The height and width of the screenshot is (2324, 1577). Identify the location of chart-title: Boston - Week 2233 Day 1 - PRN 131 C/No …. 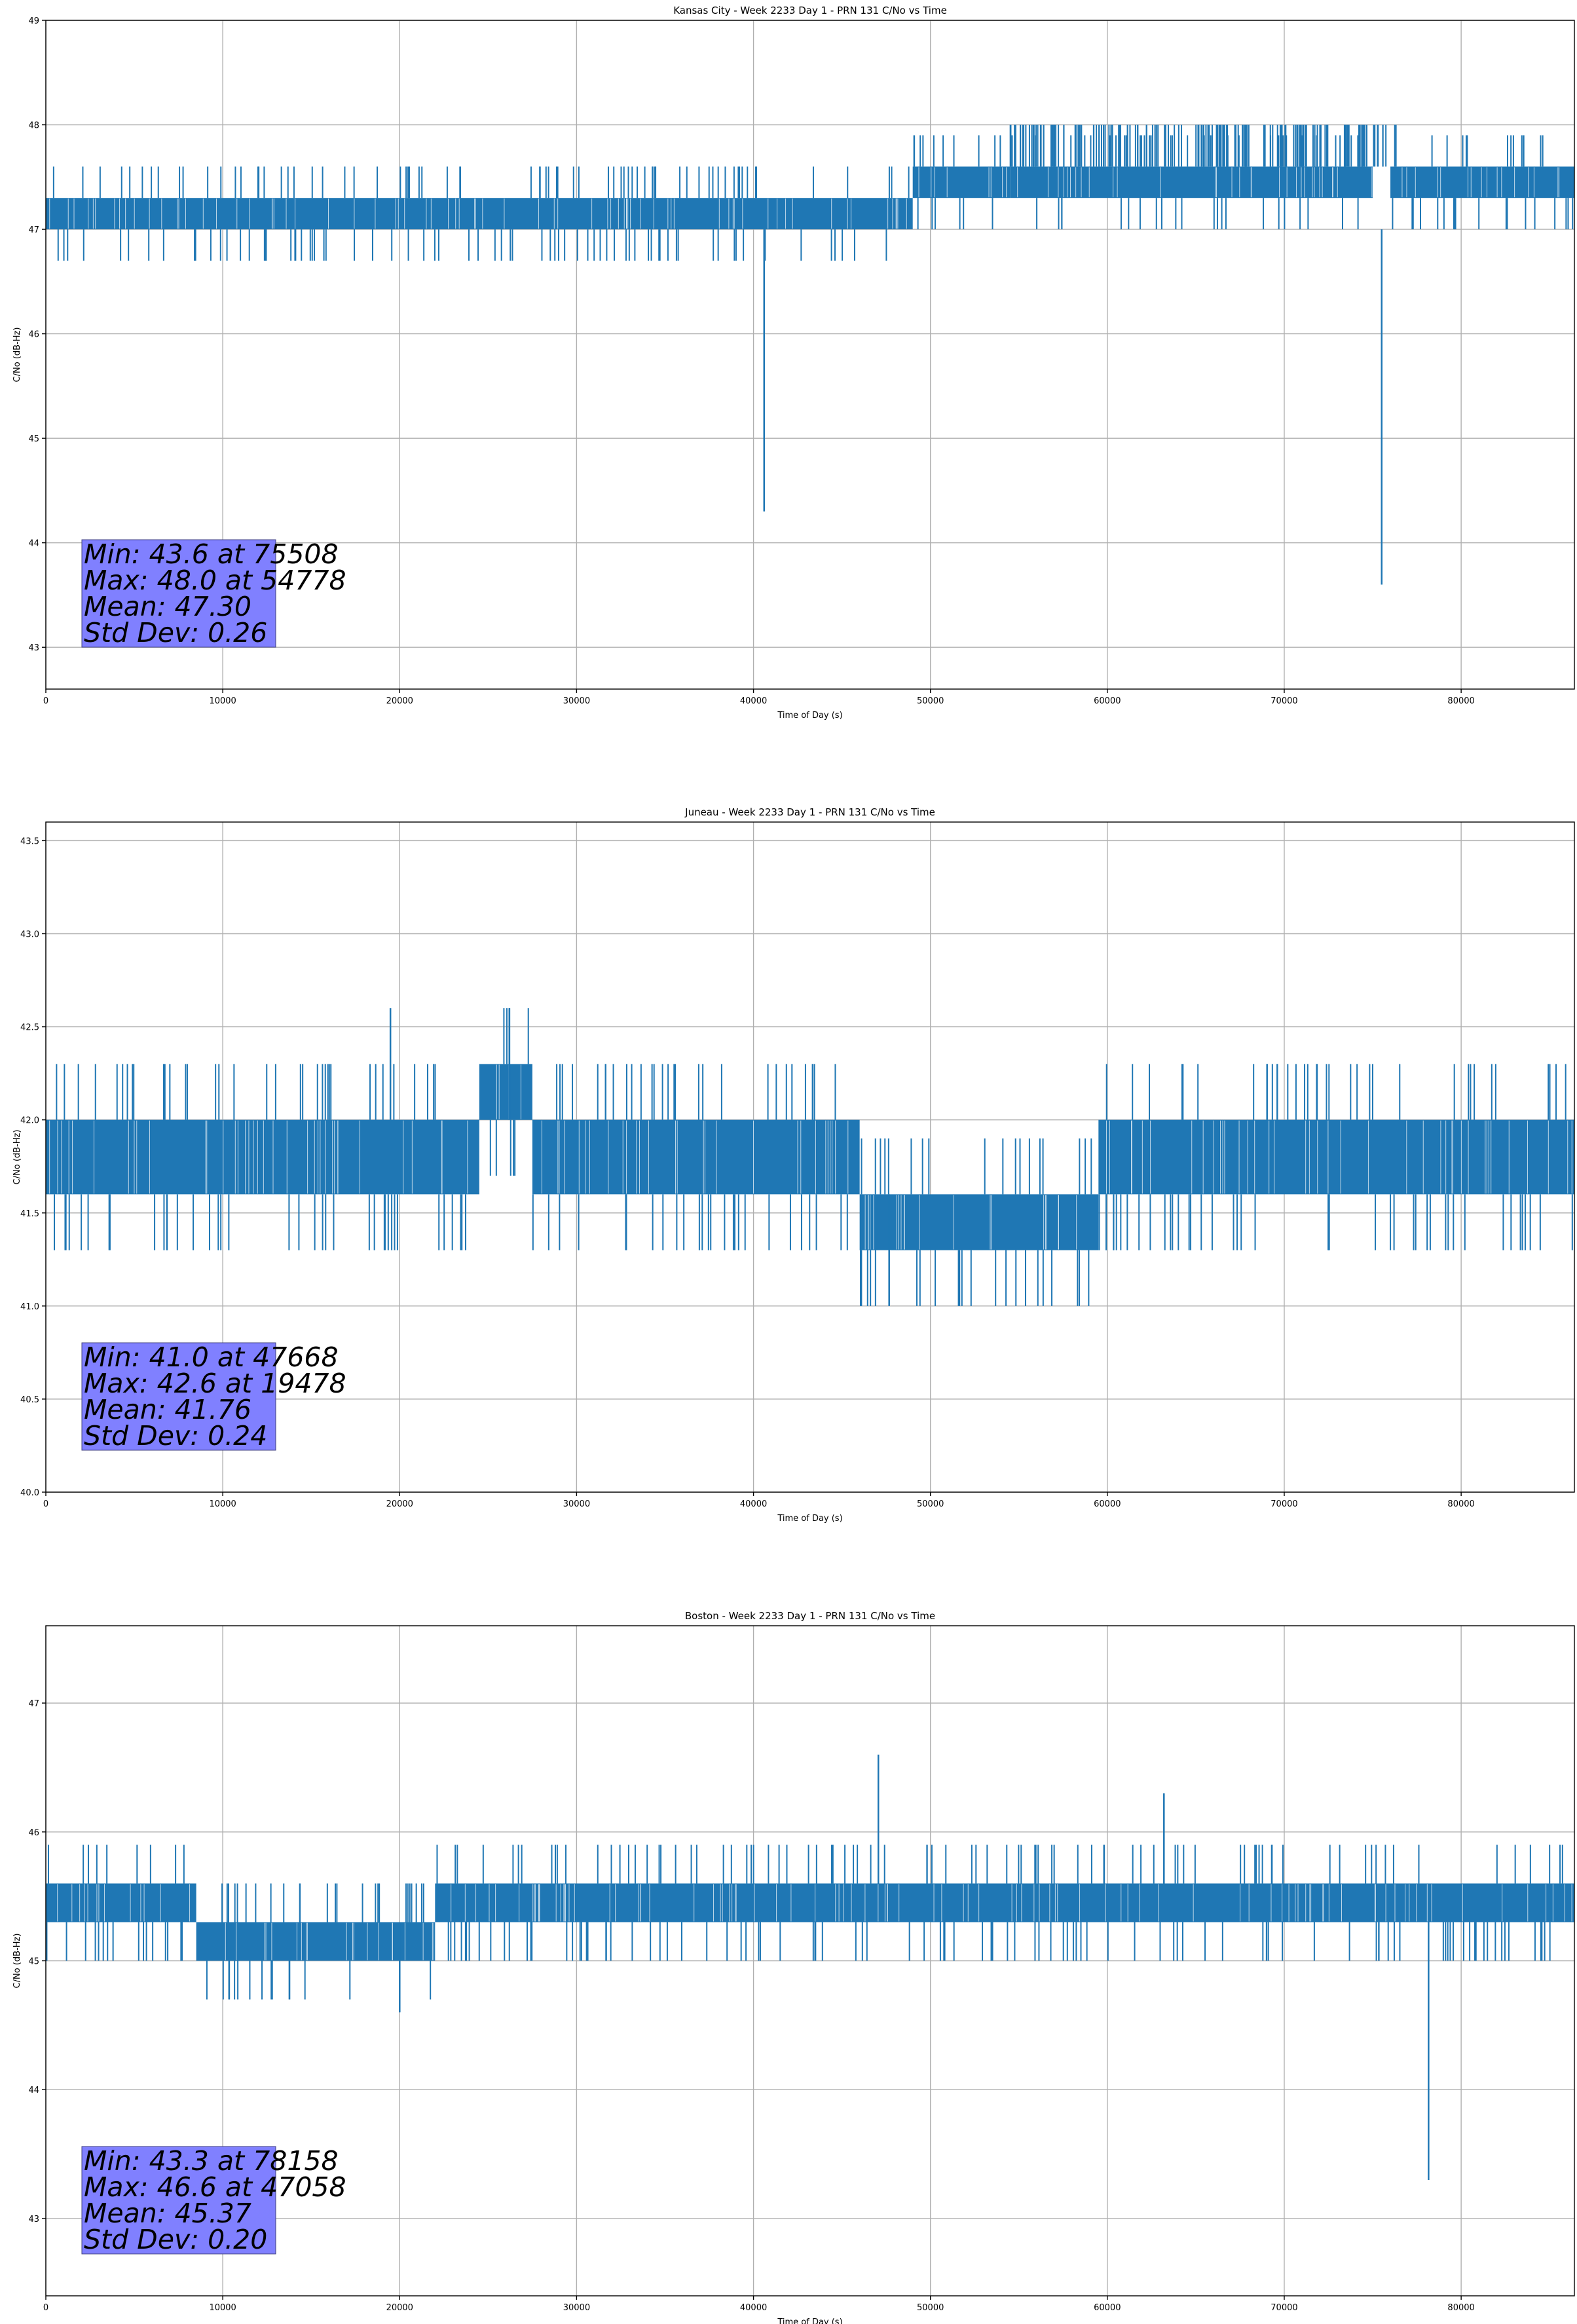
(810, 1616).